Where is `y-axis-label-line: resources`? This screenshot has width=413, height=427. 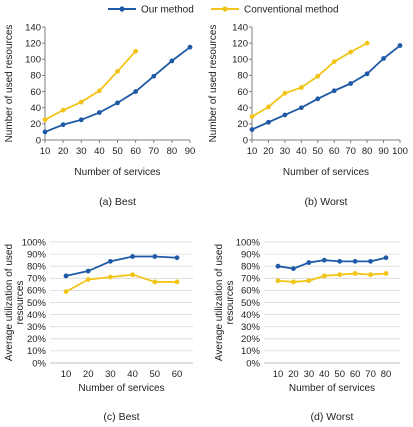
y-axis-label-line: resources is located at coordinates (20, 303).